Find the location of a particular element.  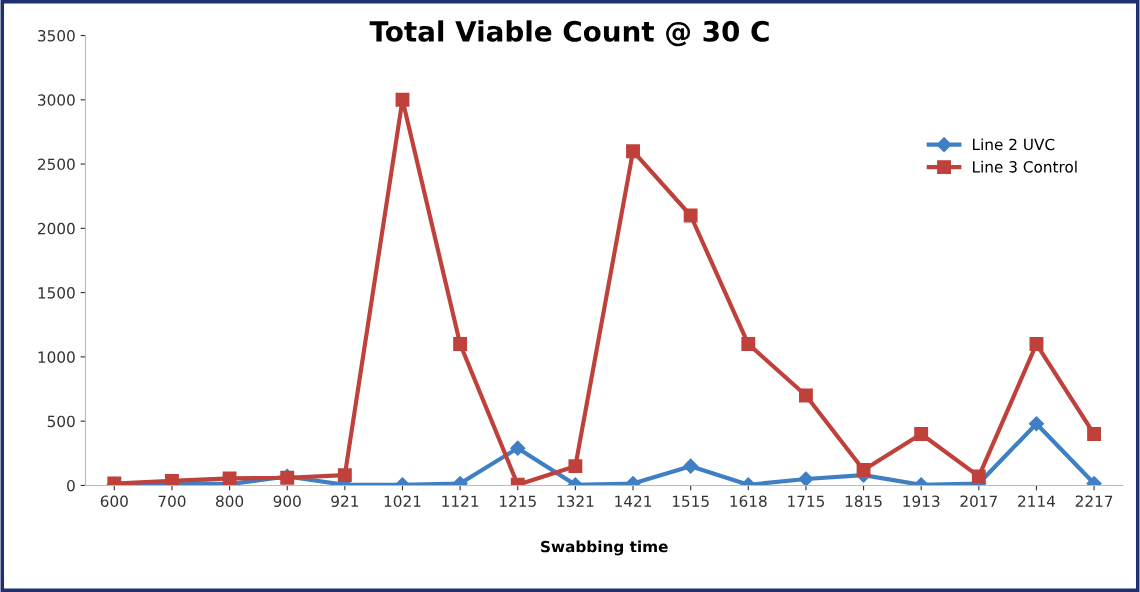

y-tick-label: 1000 is located at coordinates (56, 357).